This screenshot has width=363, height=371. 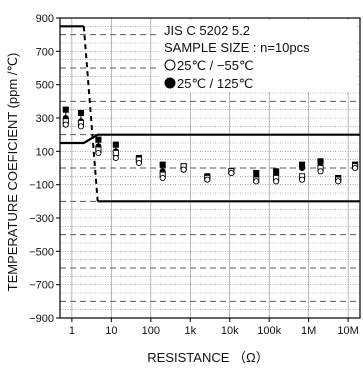 What do you see at coordinates (210, 139) in the screenshot?
I see `upper-spec-limit-line` at bounding box center [210, 139].